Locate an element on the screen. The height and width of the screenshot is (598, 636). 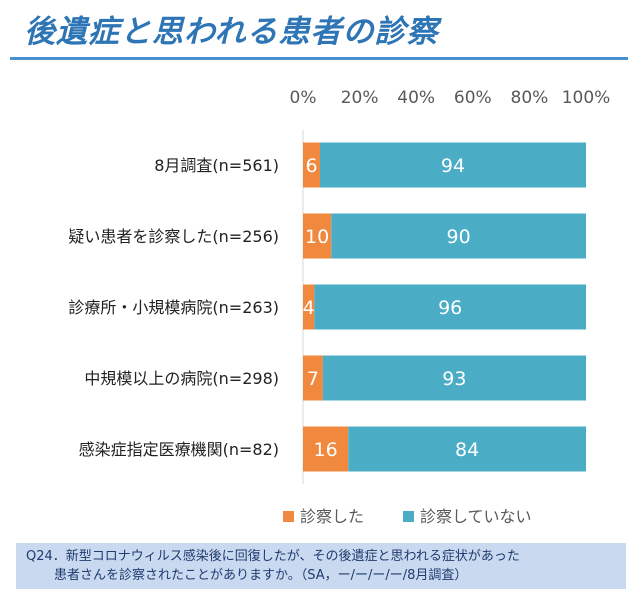
category-label: 疑い患者を診察した(n=256) is located at coordinates (173, 236).